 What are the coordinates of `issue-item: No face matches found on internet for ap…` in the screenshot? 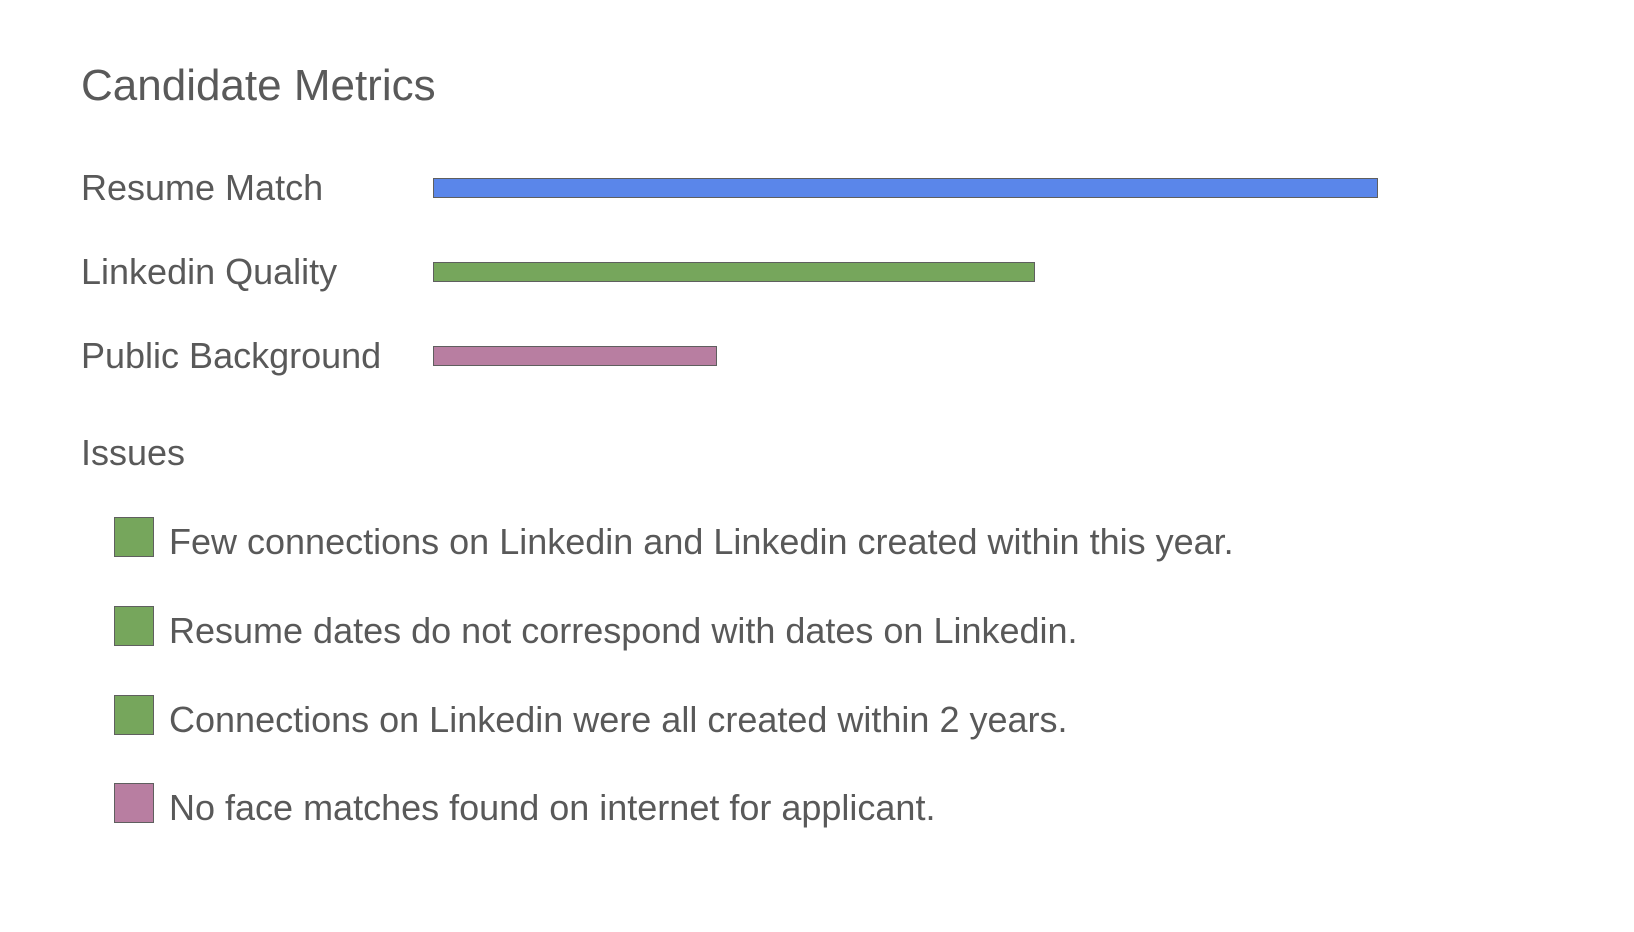 It's located at (814, 805).